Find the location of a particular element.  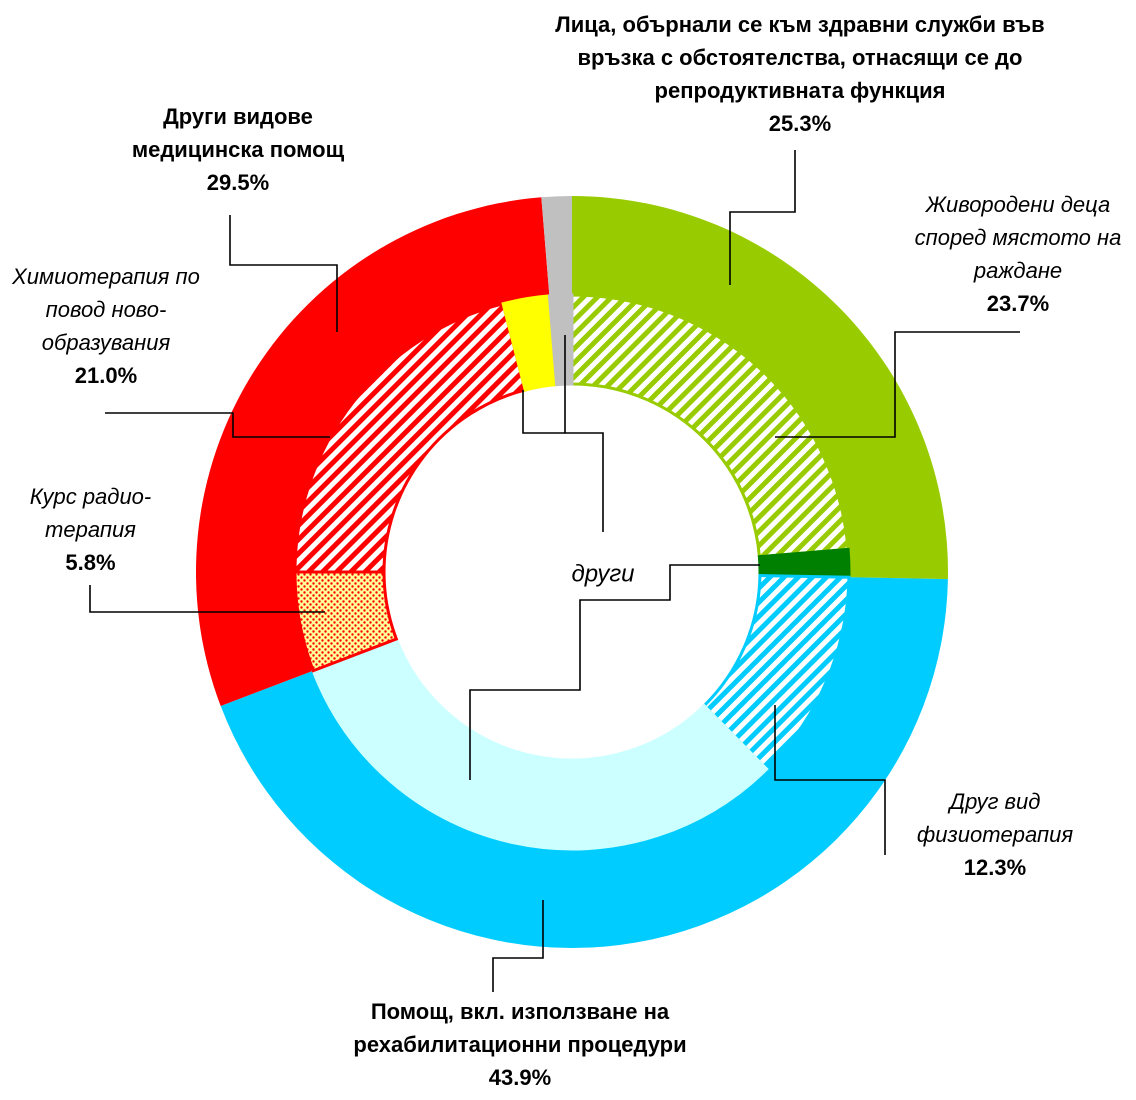

value-label: 21.0% is located at coordinates (106, 375).